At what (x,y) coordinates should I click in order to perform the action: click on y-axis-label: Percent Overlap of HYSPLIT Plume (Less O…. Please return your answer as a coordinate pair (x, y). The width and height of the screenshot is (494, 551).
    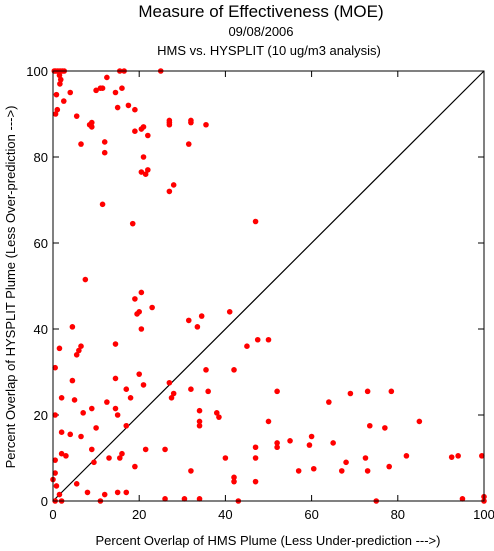
    Looking at the image, I should click on (10, 287).